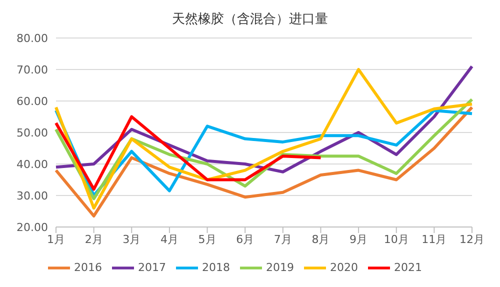 Image resolution: width=500 pixels, height=287 pixels. I want to click on line-series, so click(188, 153).